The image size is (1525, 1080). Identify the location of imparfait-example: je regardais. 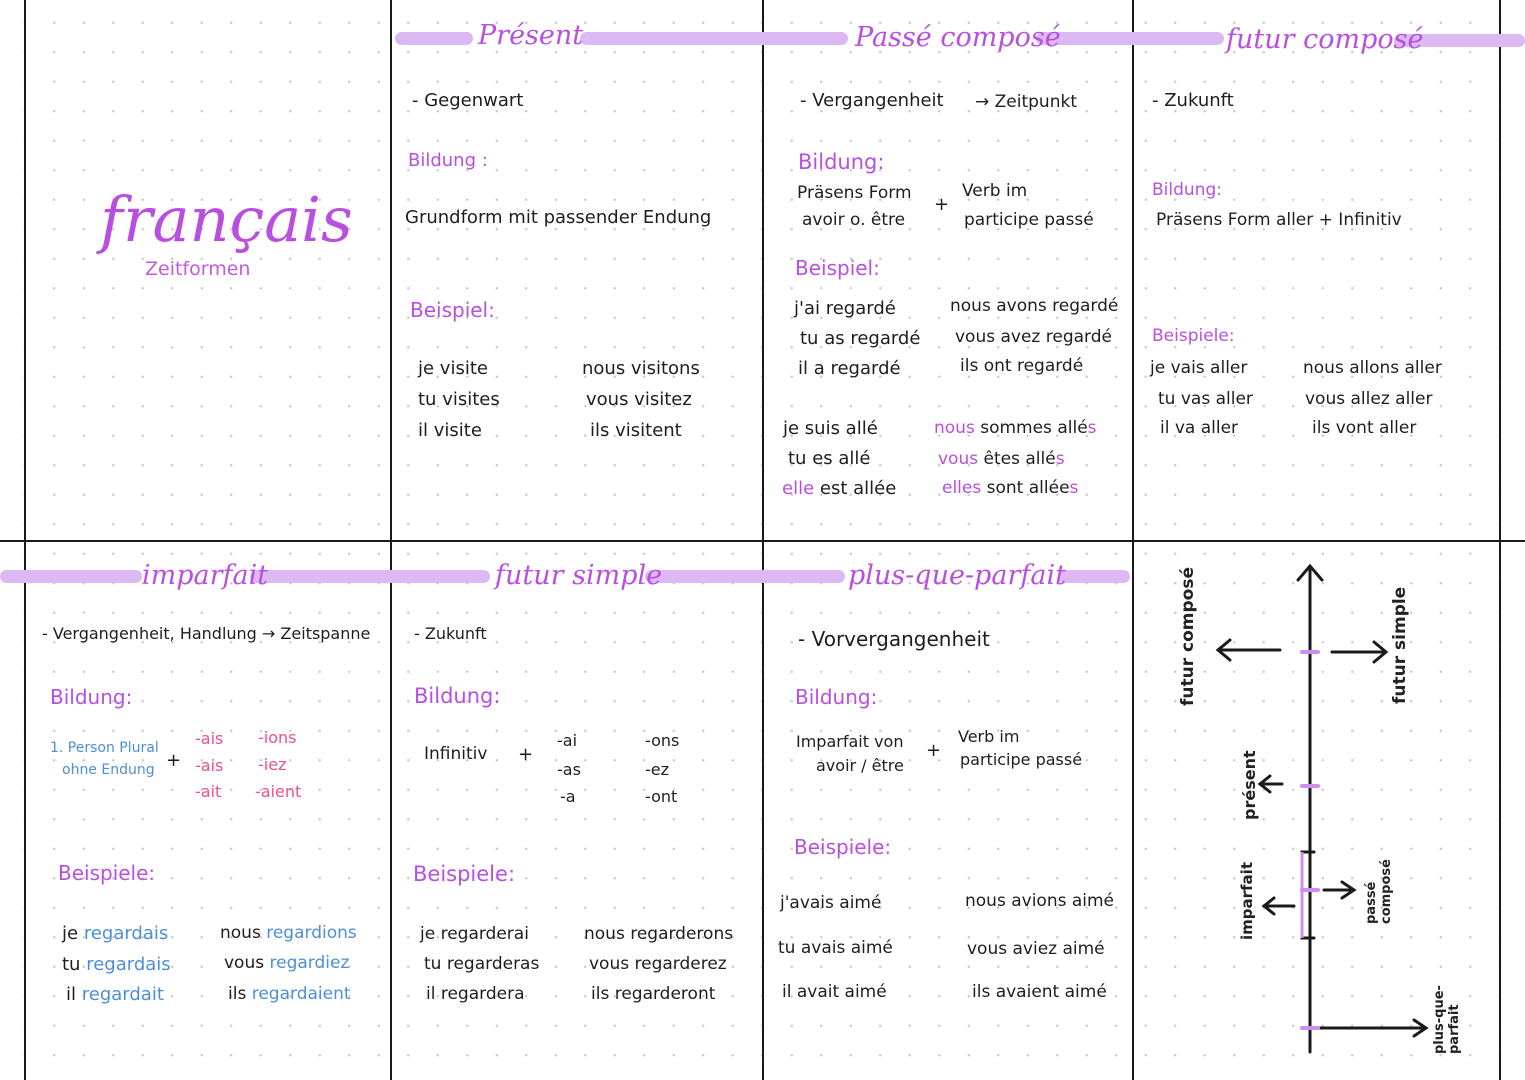
(115, 933).